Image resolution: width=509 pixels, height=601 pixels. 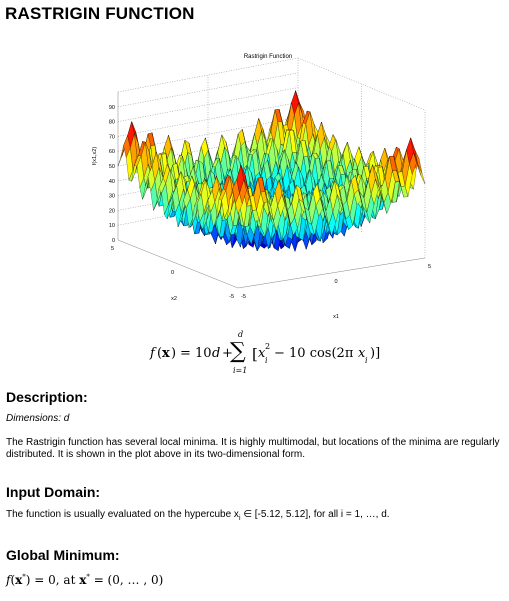 I want to click on formula-sum-lower: i=1, so click(x=240, y=370).